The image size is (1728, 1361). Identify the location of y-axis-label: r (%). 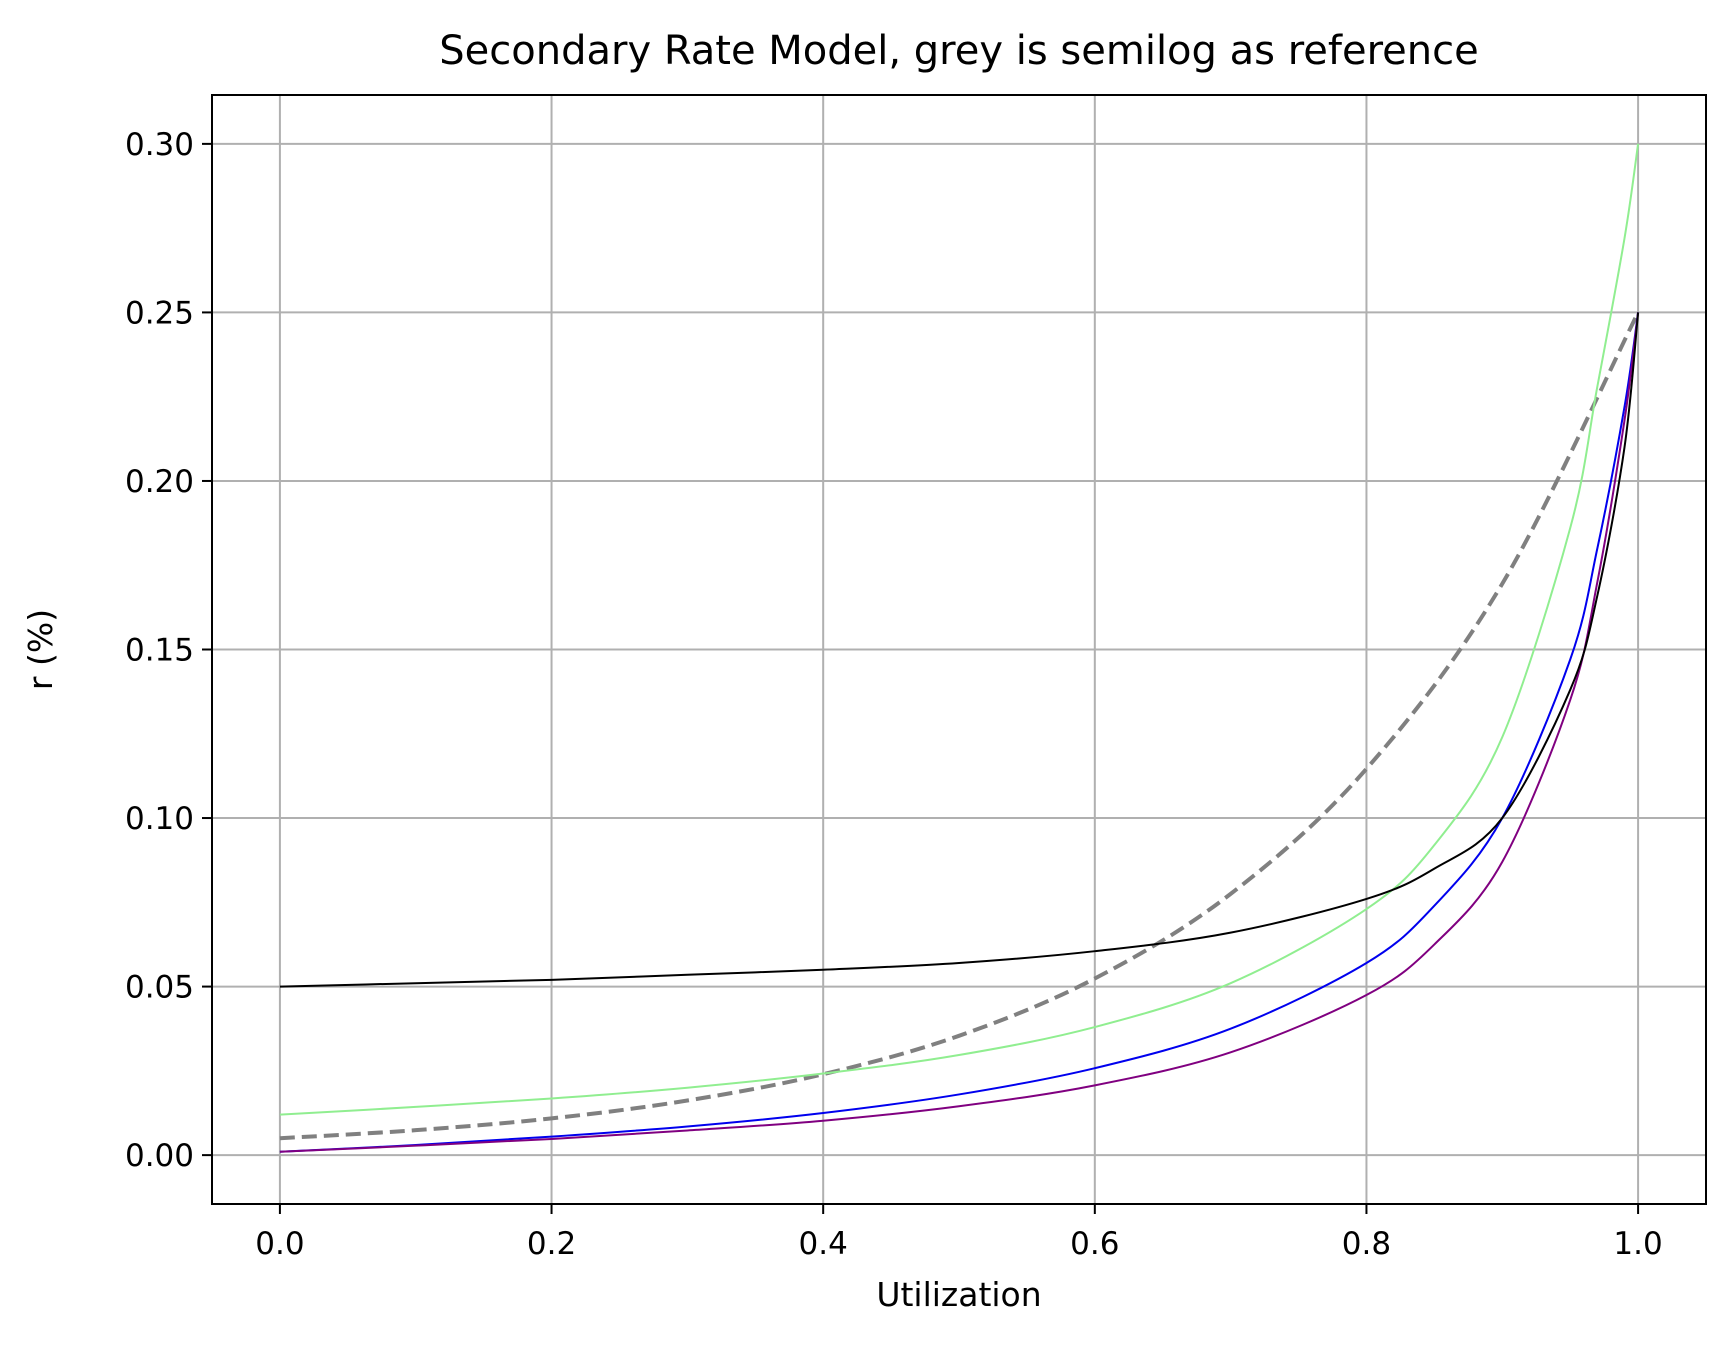
(40, 649).